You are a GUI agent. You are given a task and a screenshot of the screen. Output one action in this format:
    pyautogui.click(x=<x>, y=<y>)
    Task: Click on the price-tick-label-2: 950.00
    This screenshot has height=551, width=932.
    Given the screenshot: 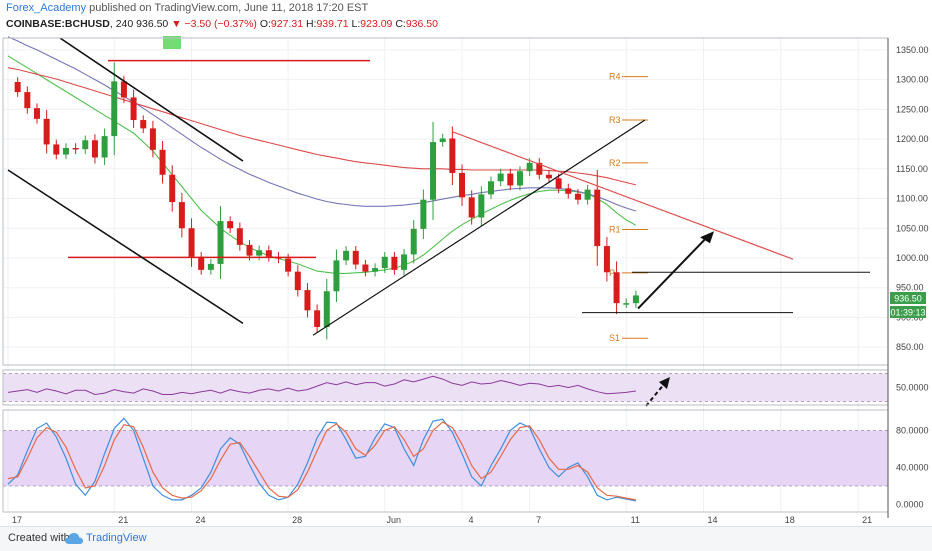 What is the action you would take?
    pyautogui.click(x=910, y=288)
    